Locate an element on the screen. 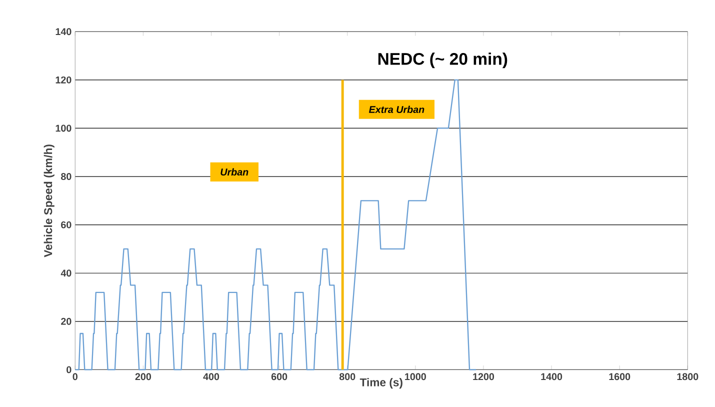 This screenshot has width=715, height=407. text: NEDC (~ 20 min) is located at coordinates (443, 60).